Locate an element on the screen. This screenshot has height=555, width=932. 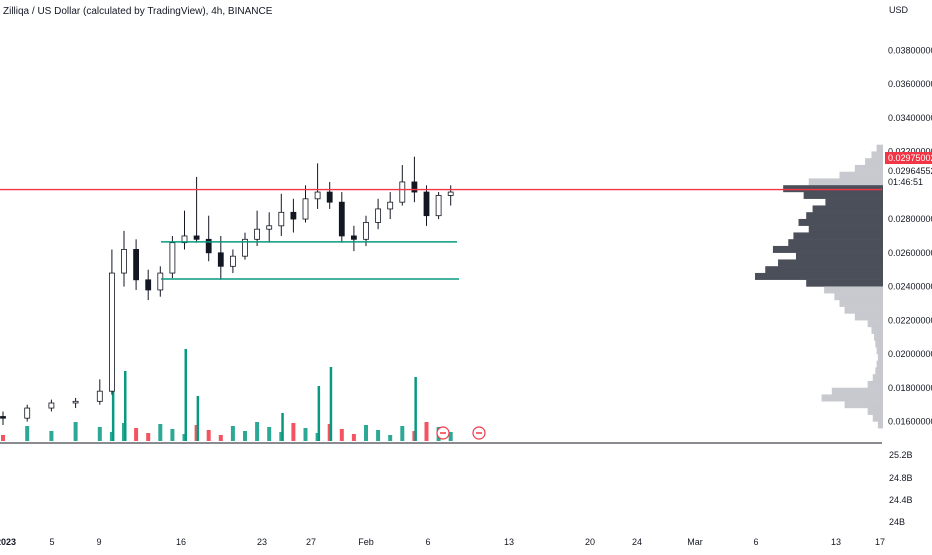
volume-axis: 25.2B 24.8B 24.4B 24B is located at coordinates (901, 488).